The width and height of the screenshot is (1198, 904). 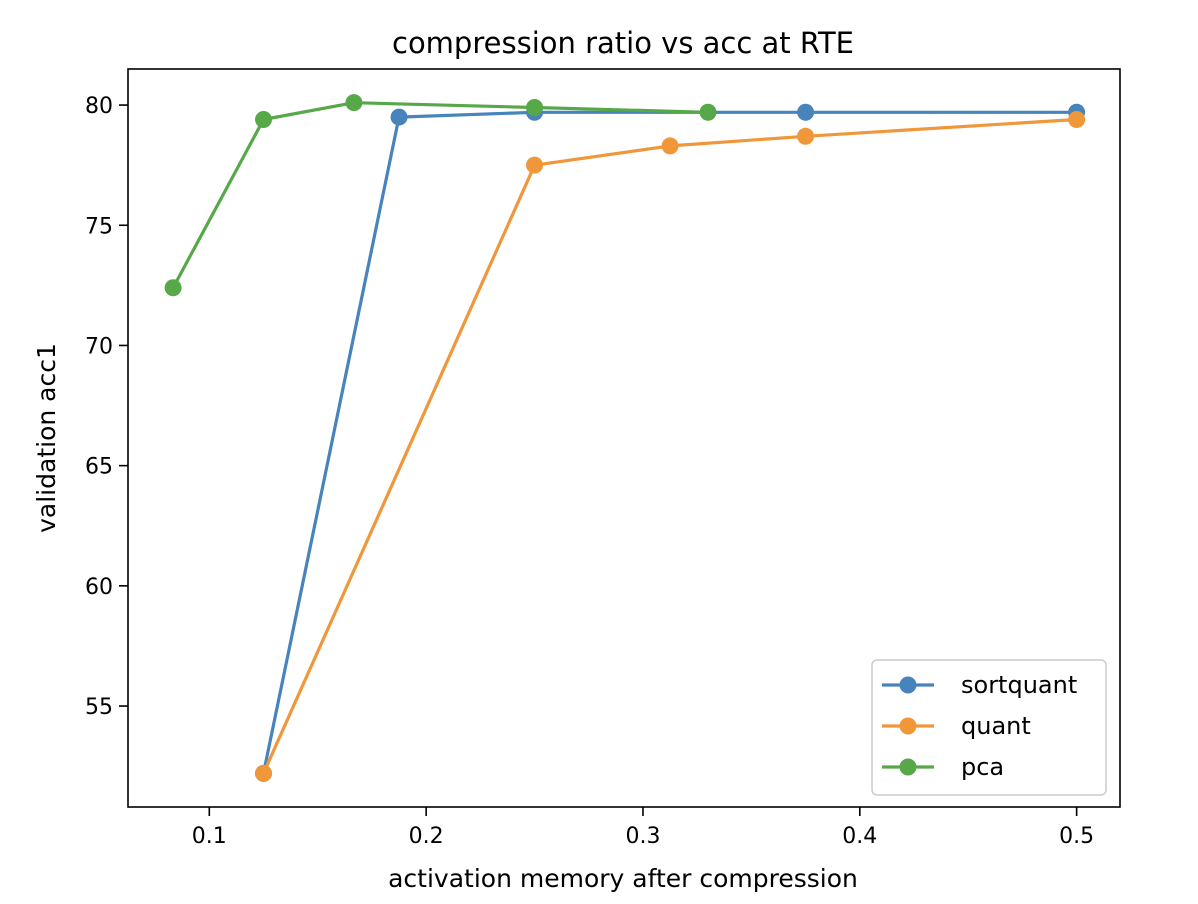 What do you see at coordinates (1076, 836) in the screenshot?
I see `x-tick-label: 0.5` at bounding box center [1076, 836].